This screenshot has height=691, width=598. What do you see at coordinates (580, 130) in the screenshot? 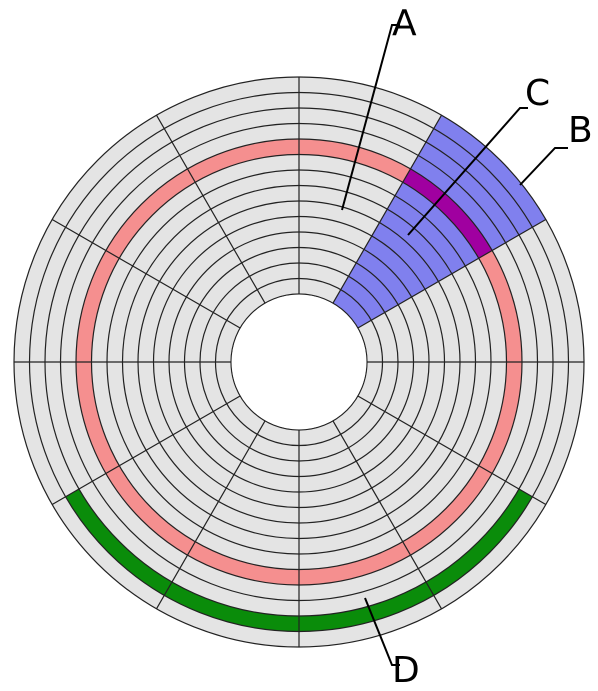
I see `label-b: B` at bounding box center [580, 130].